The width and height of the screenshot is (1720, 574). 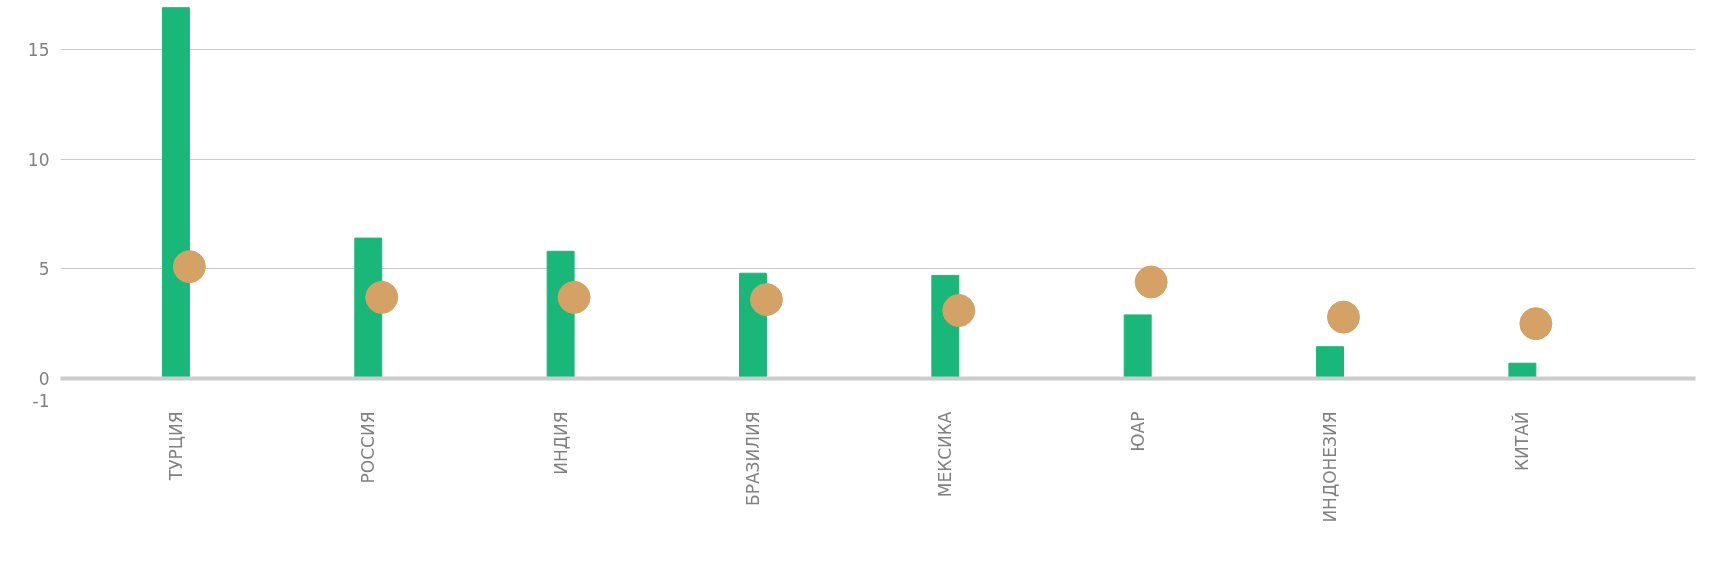 What do you see at coordinates (368, 447) in the screenshot?
I see `x-tick-label: РОССИЯ` at bounding box center [368, 447].